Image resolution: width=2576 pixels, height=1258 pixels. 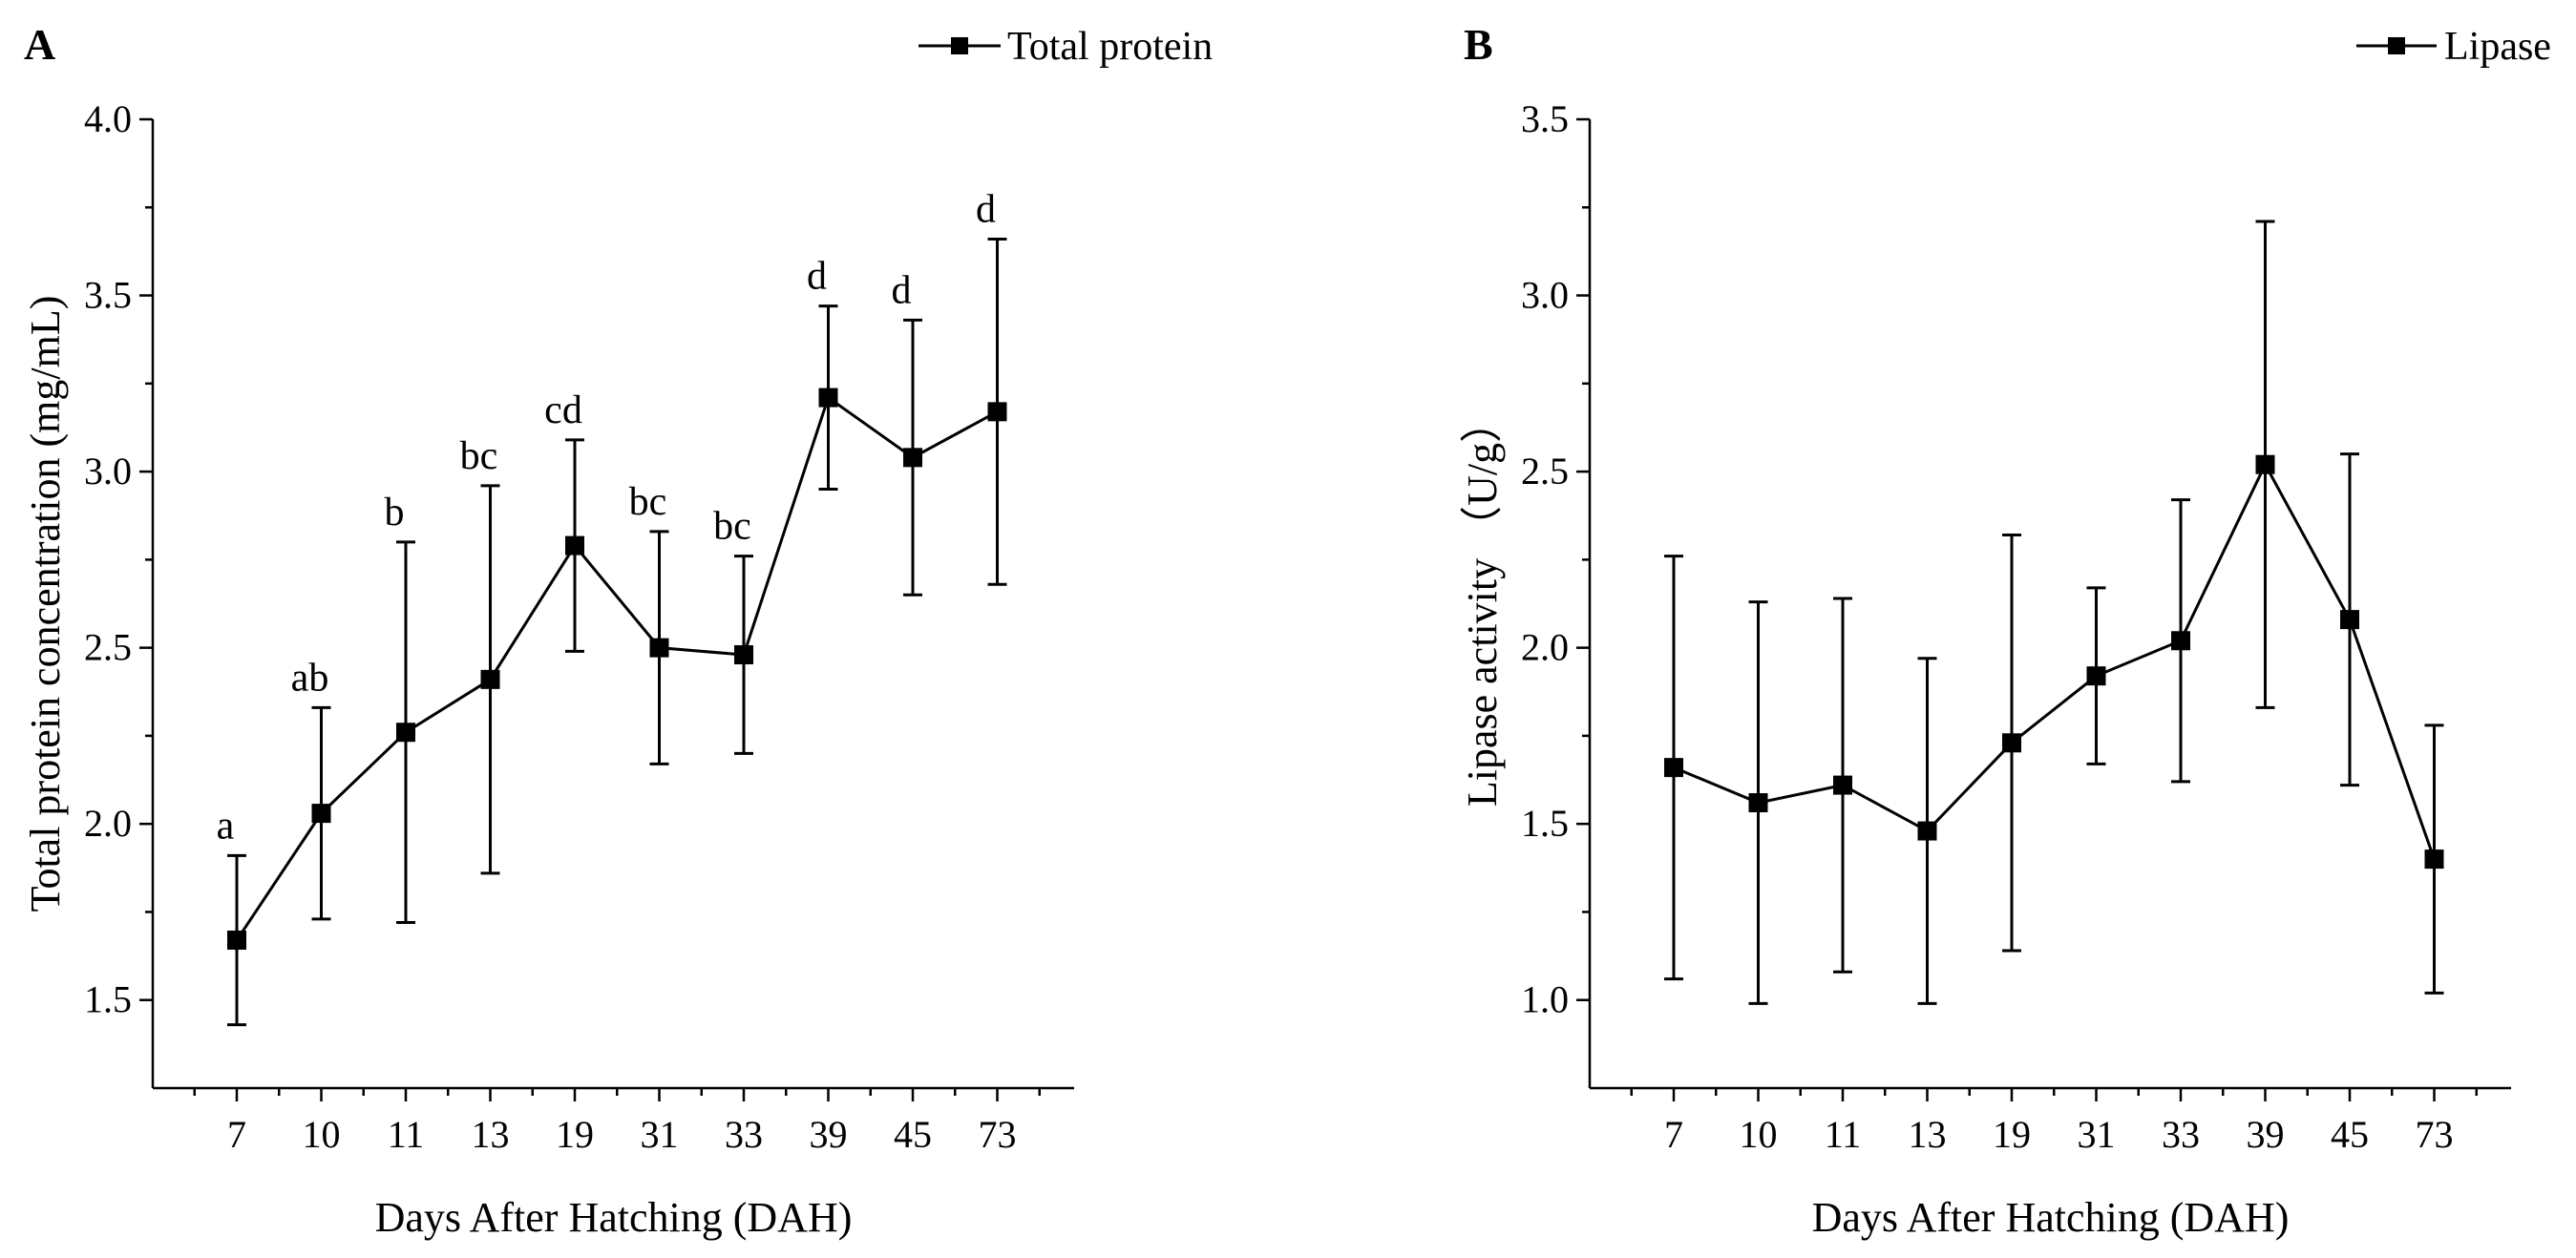 What do you see at coordinates (39, 45) in the screenshot?
I see `panel-label: A` at bounding box center [39, 45].